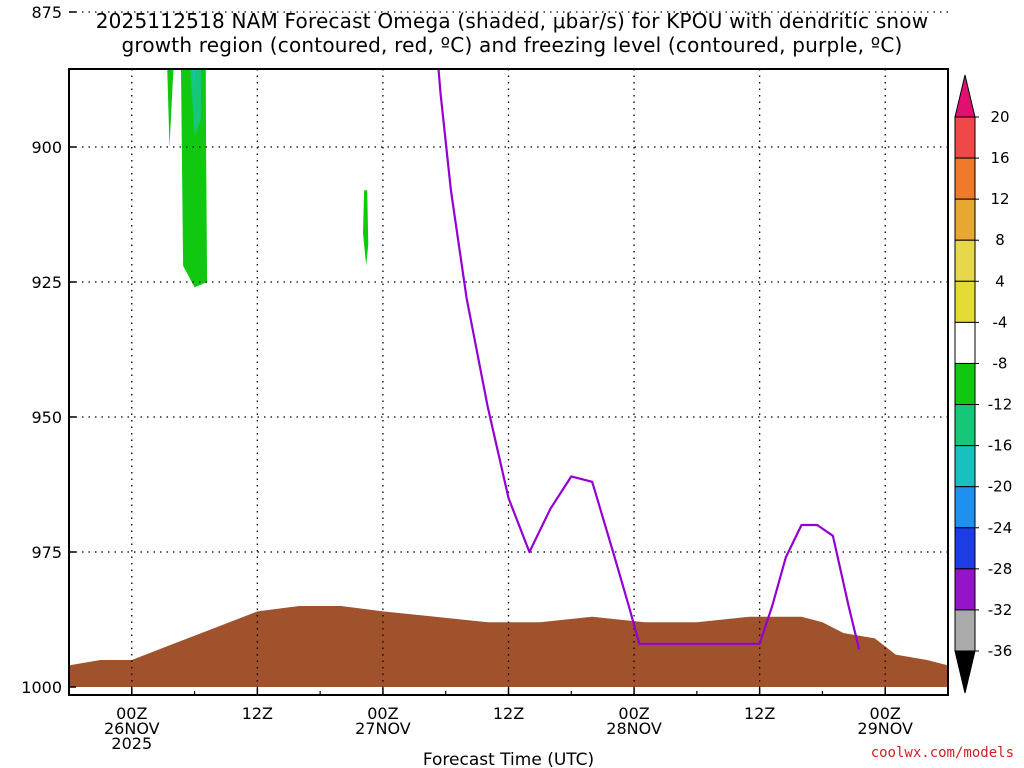  Describe the element at coordinates (41, 687) in the screenshot. I see `y-tick-label-1000: 1000` at that location.